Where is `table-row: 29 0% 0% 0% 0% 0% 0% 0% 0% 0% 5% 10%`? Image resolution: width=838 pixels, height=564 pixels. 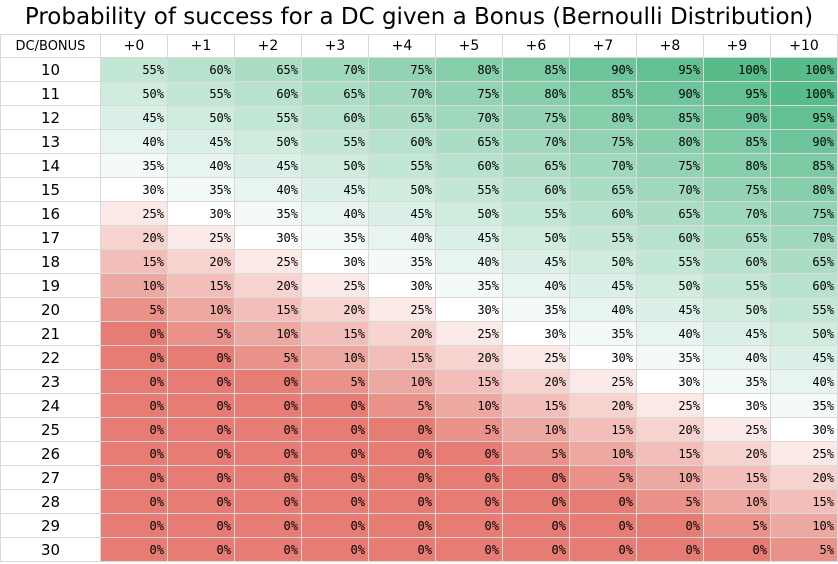
table-row: 29 0% 0% 0% 0% 0% 0% 0% 0% 0% 5% 10% is located at coordinates (419, 525).